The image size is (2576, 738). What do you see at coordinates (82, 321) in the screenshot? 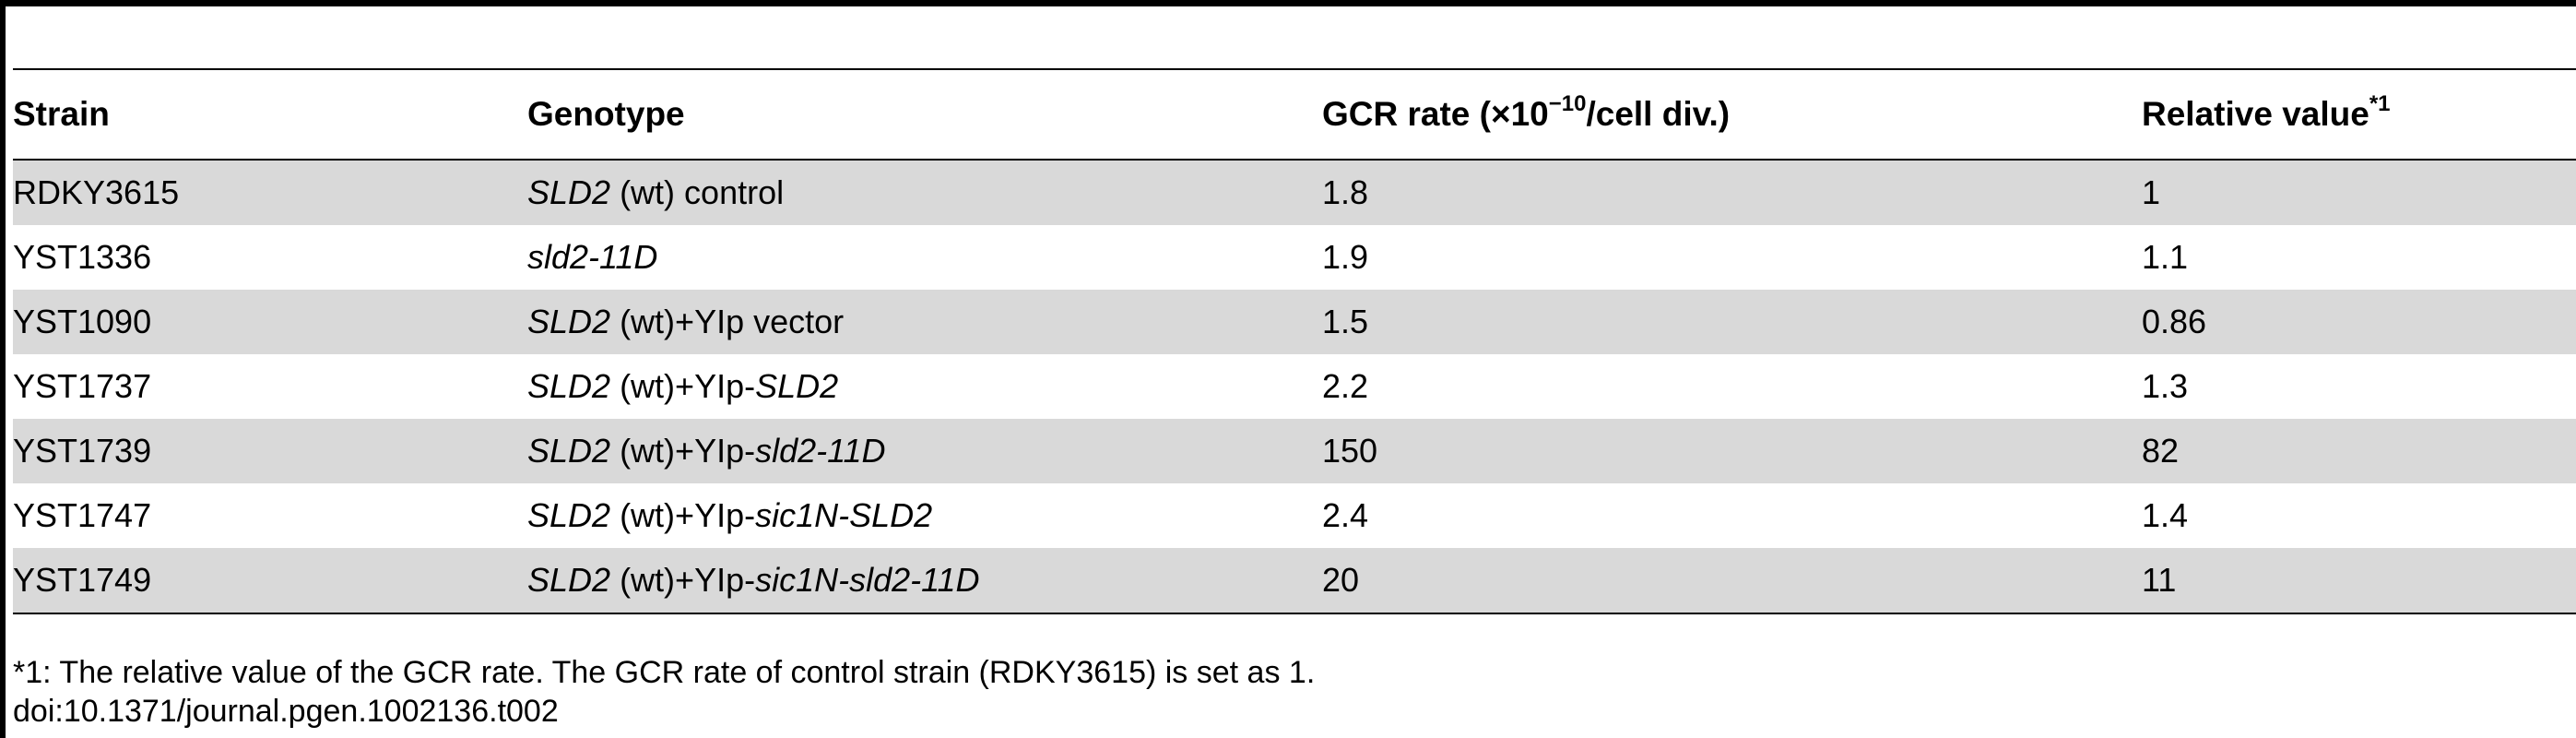
I see `cell-strain: YST1090` at bounding box center [82, 321].